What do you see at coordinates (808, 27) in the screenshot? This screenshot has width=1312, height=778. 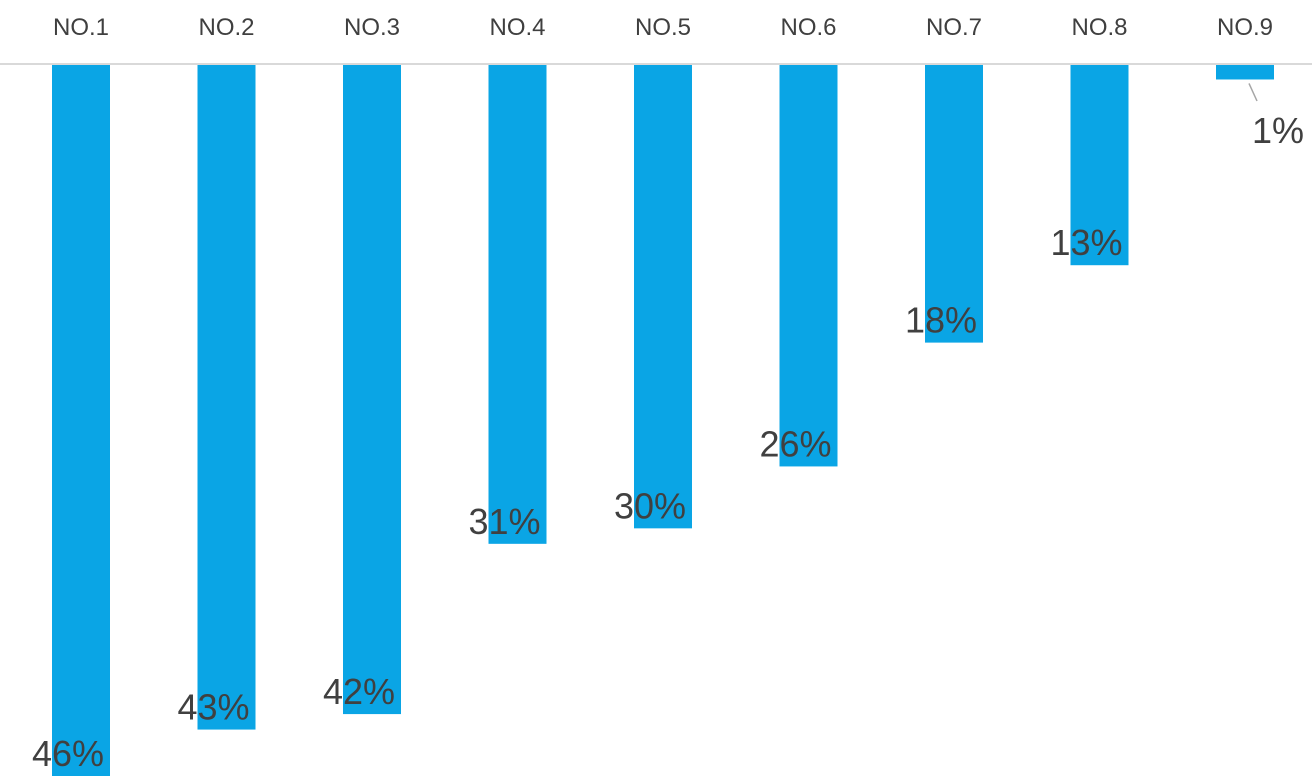 I see `tick-label-no-6: NO.6` at bounding box center [808, 27].